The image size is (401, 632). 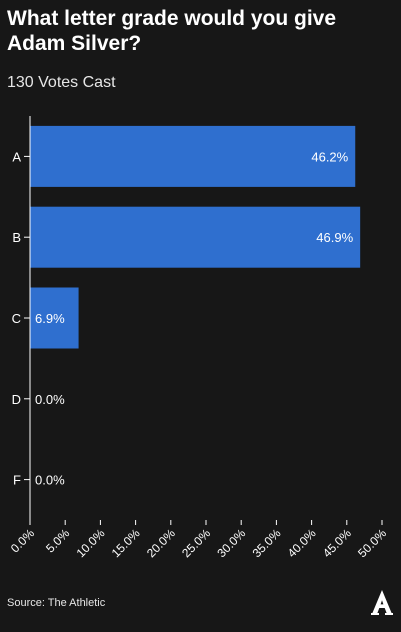 I want to click on athletic-logo-icon, so click(x=382, y=602).